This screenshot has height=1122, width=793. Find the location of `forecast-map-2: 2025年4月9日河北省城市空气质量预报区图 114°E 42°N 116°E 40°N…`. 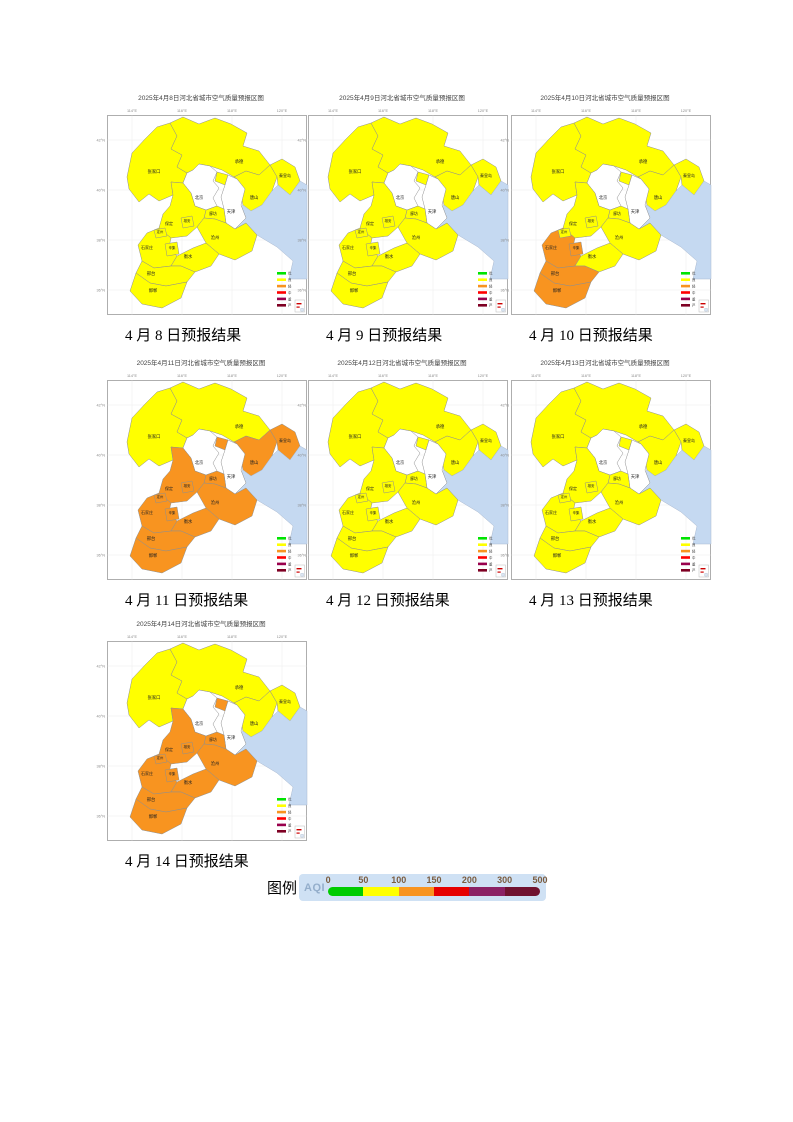

forecast-map-2: 2025年4月9日河北省城市空气质量预报区图 114°E 42°N 116°E 40°N… is located at coordinates (402, 219).